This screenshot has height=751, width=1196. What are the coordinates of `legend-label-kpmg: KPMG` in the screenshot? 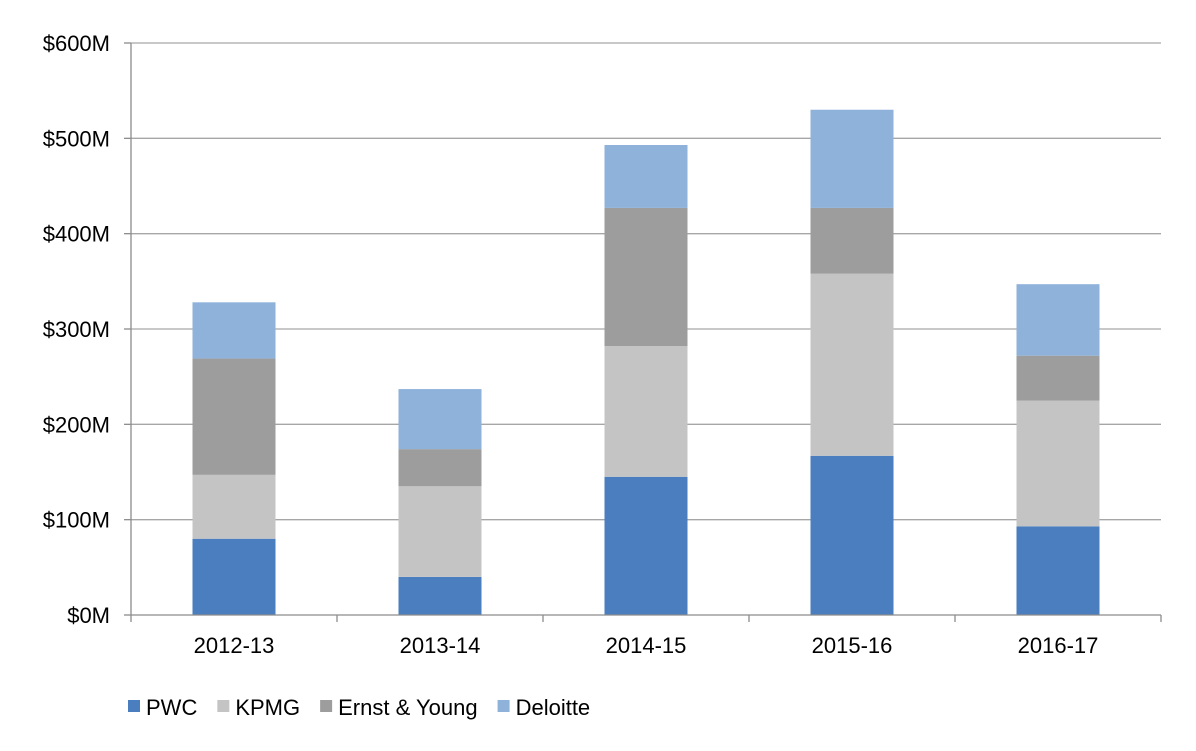 It's located at (267, 707).